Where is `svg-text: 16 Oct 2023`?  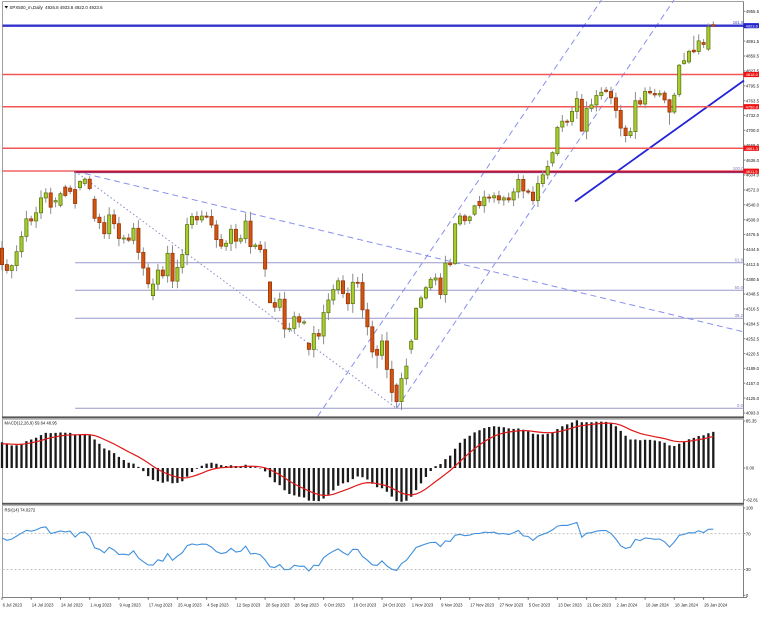 svg-text: 16 Oct 2023 is located at coordinates (364, 604).